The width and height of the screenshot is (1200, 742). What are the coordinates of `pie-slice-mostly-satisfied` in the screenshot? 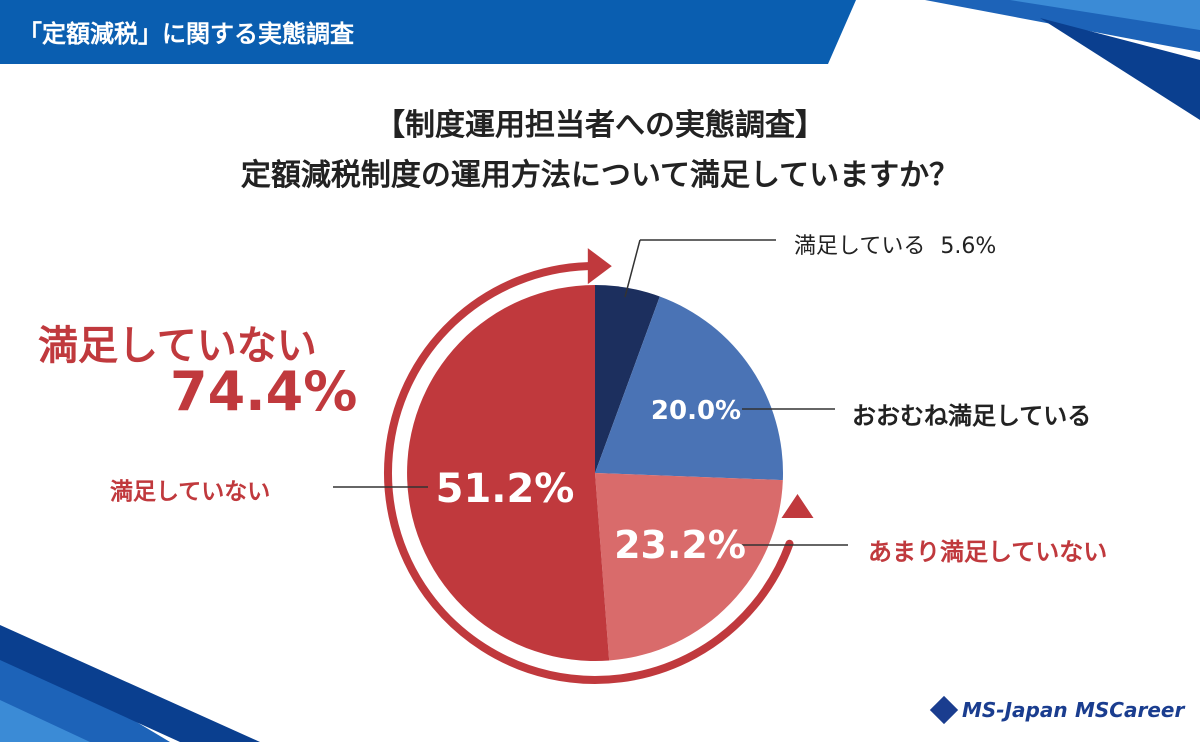 It's located at (689, 388).